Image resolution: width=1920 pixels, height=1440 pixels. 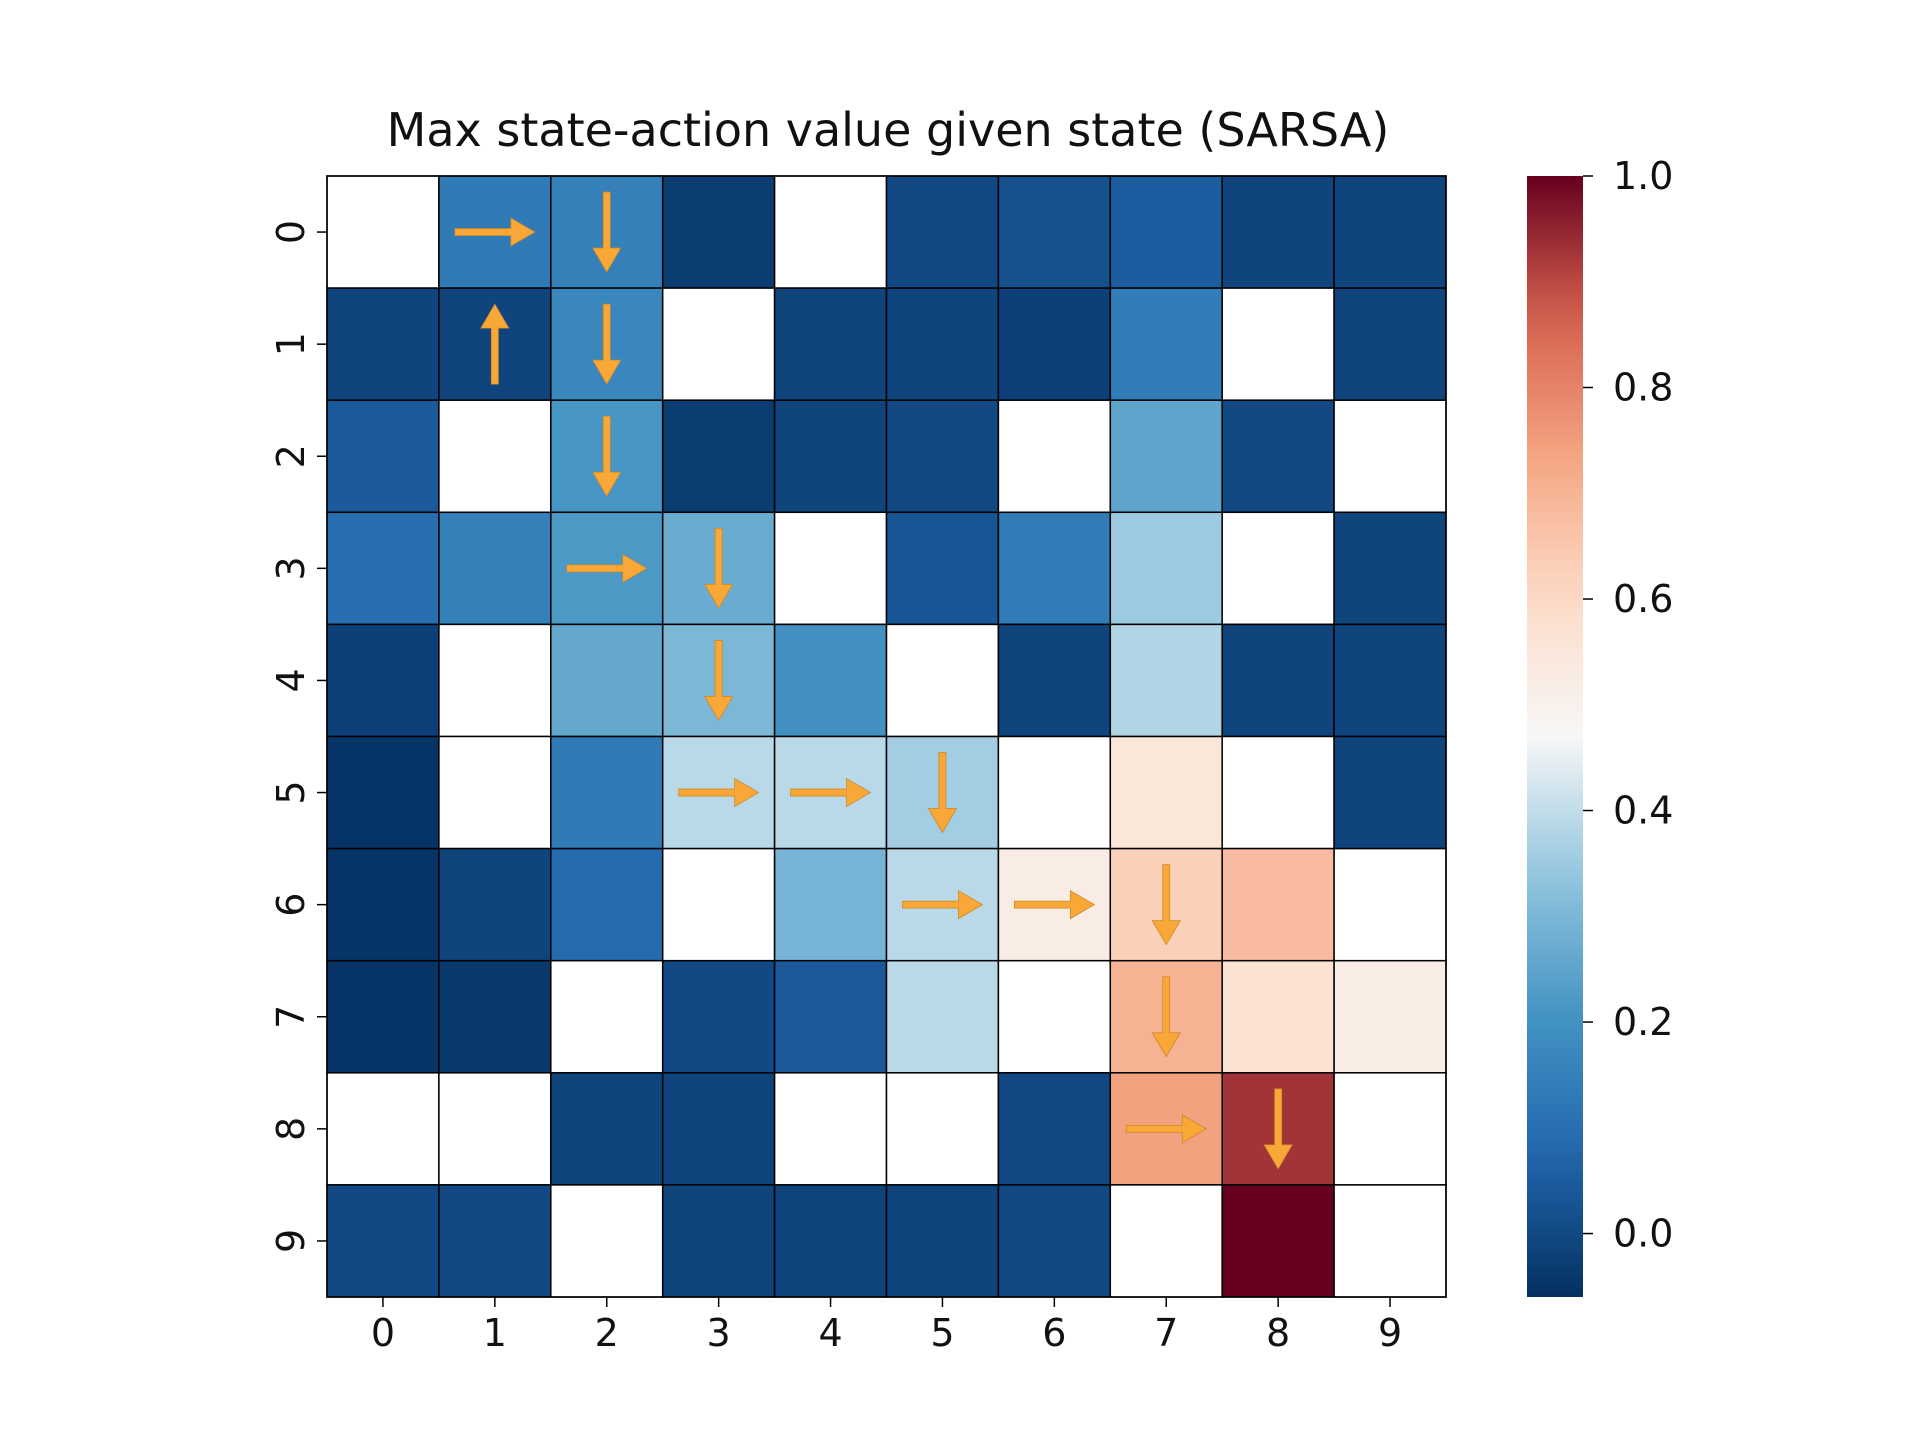 I want to click on x-tick-label: 2, so click(x=607, y=1333).